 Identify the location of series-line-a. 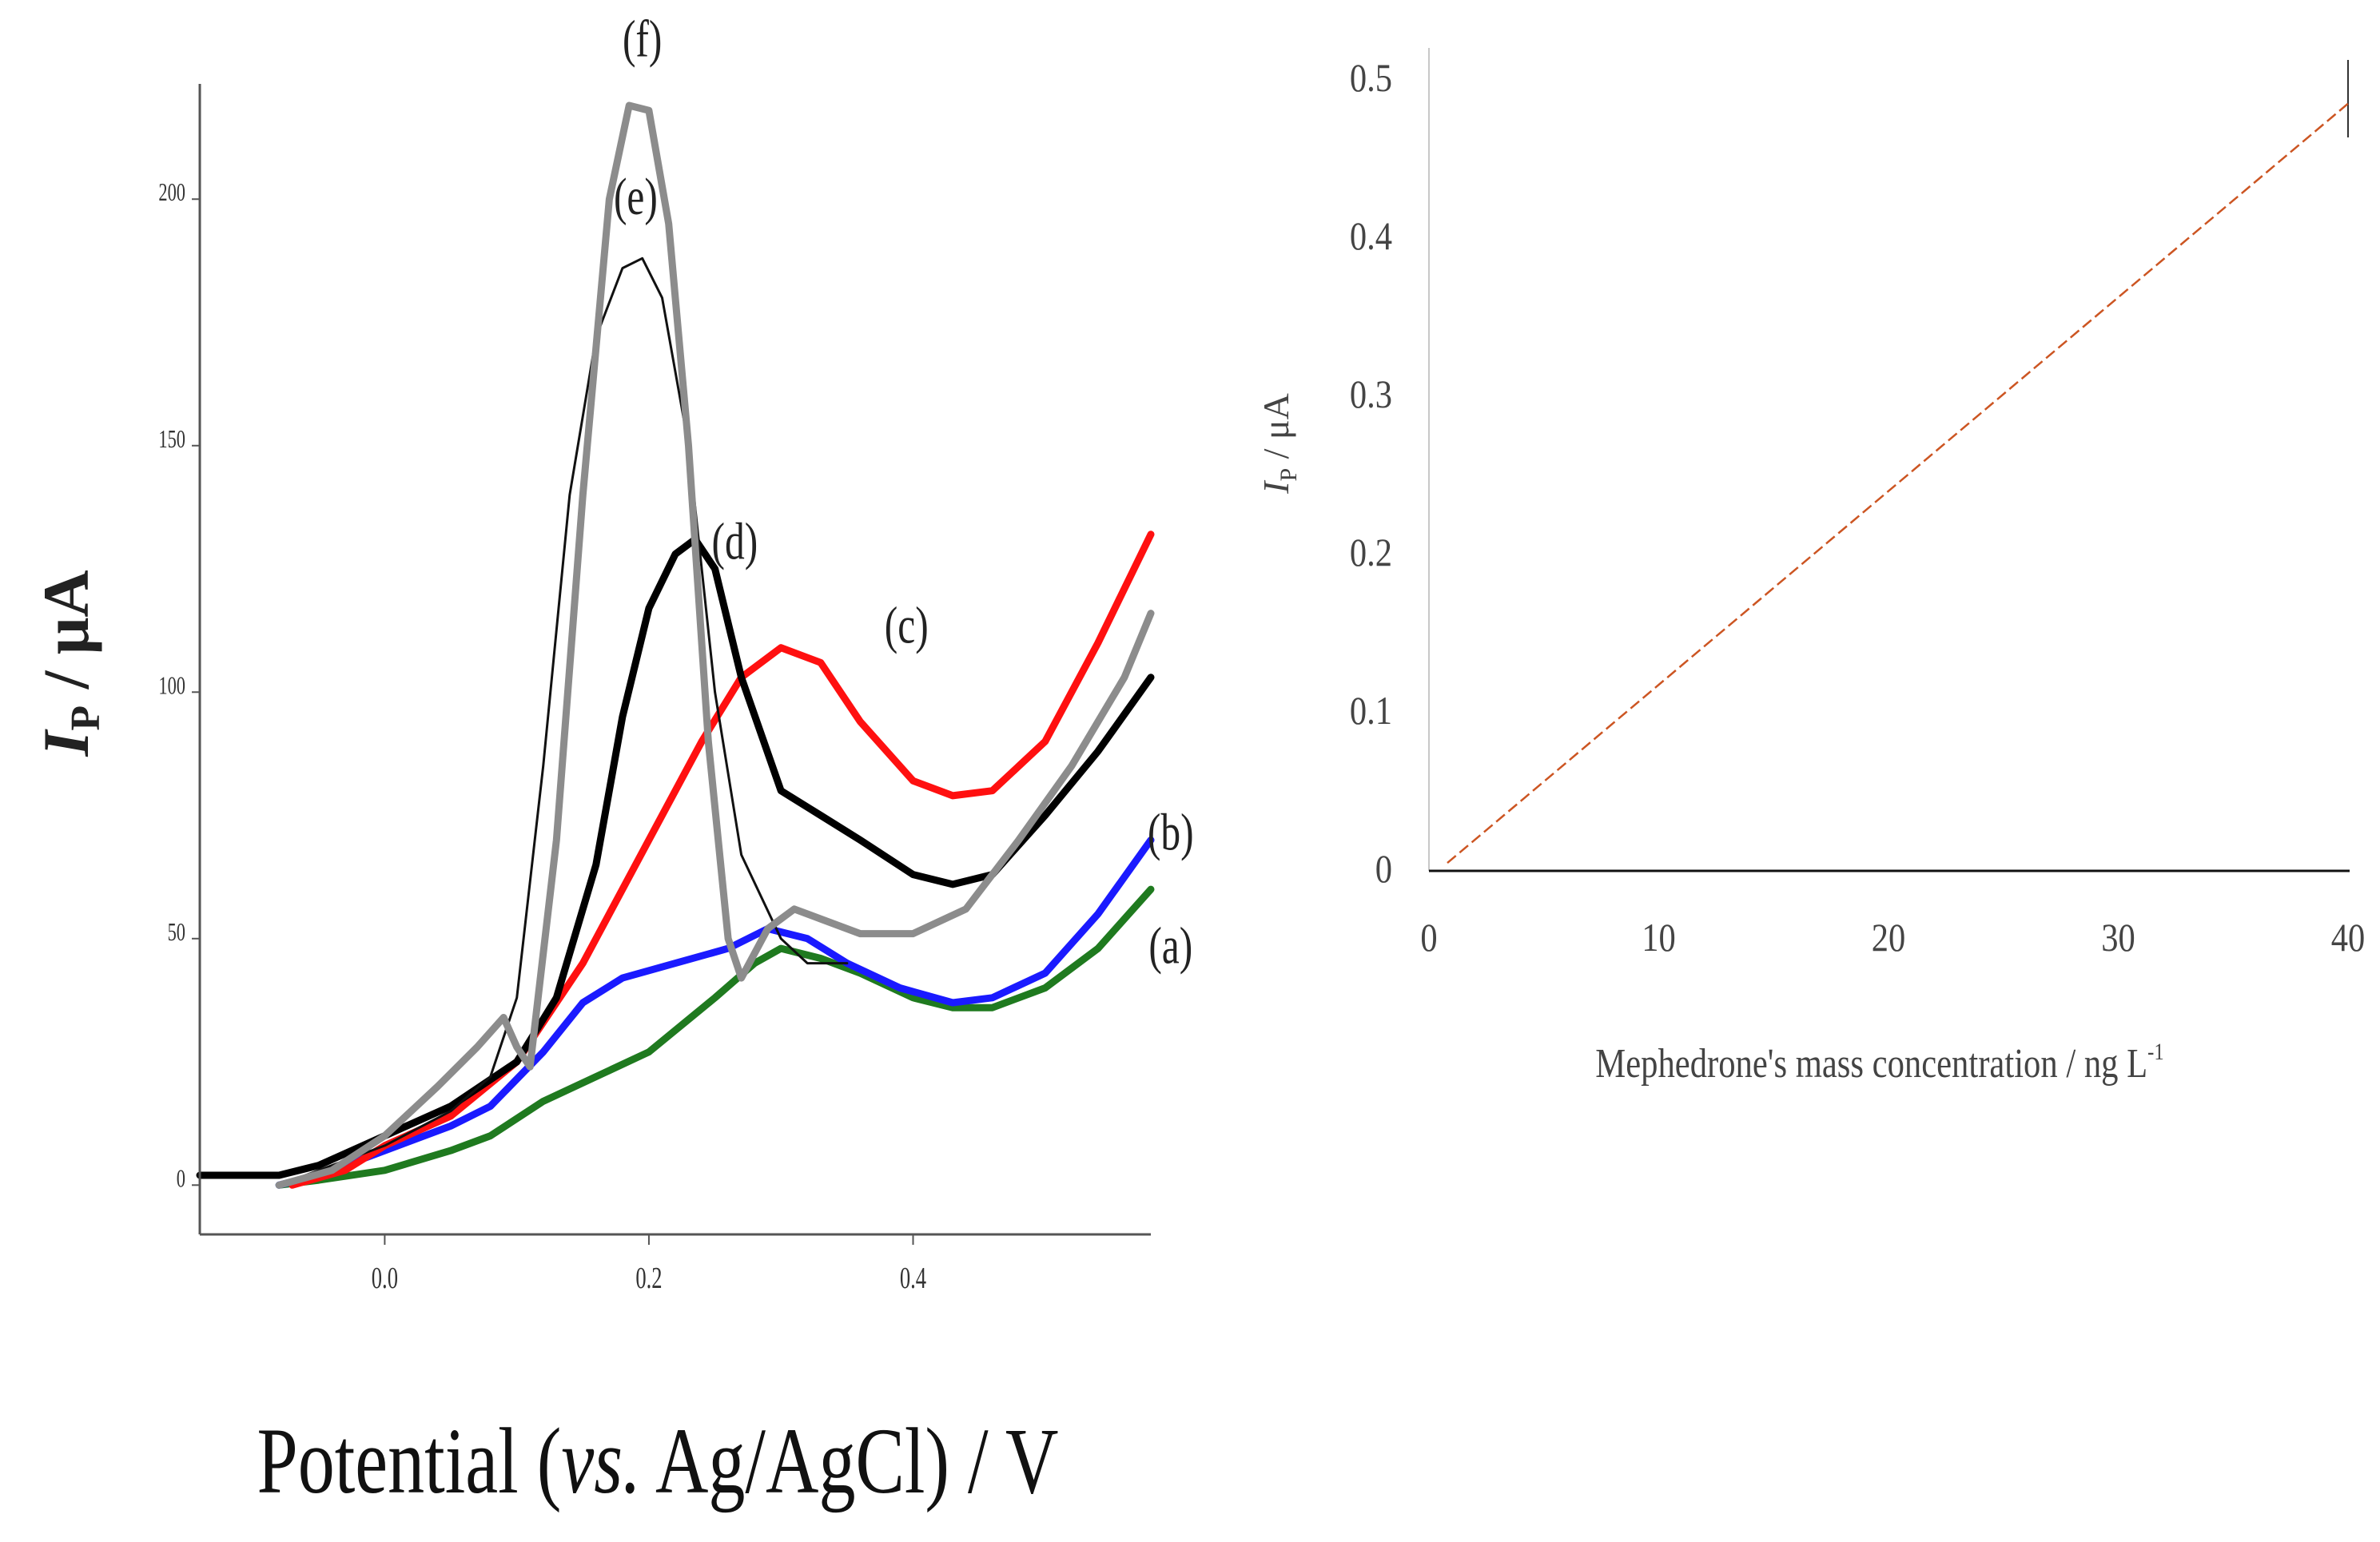
(715, 1037).